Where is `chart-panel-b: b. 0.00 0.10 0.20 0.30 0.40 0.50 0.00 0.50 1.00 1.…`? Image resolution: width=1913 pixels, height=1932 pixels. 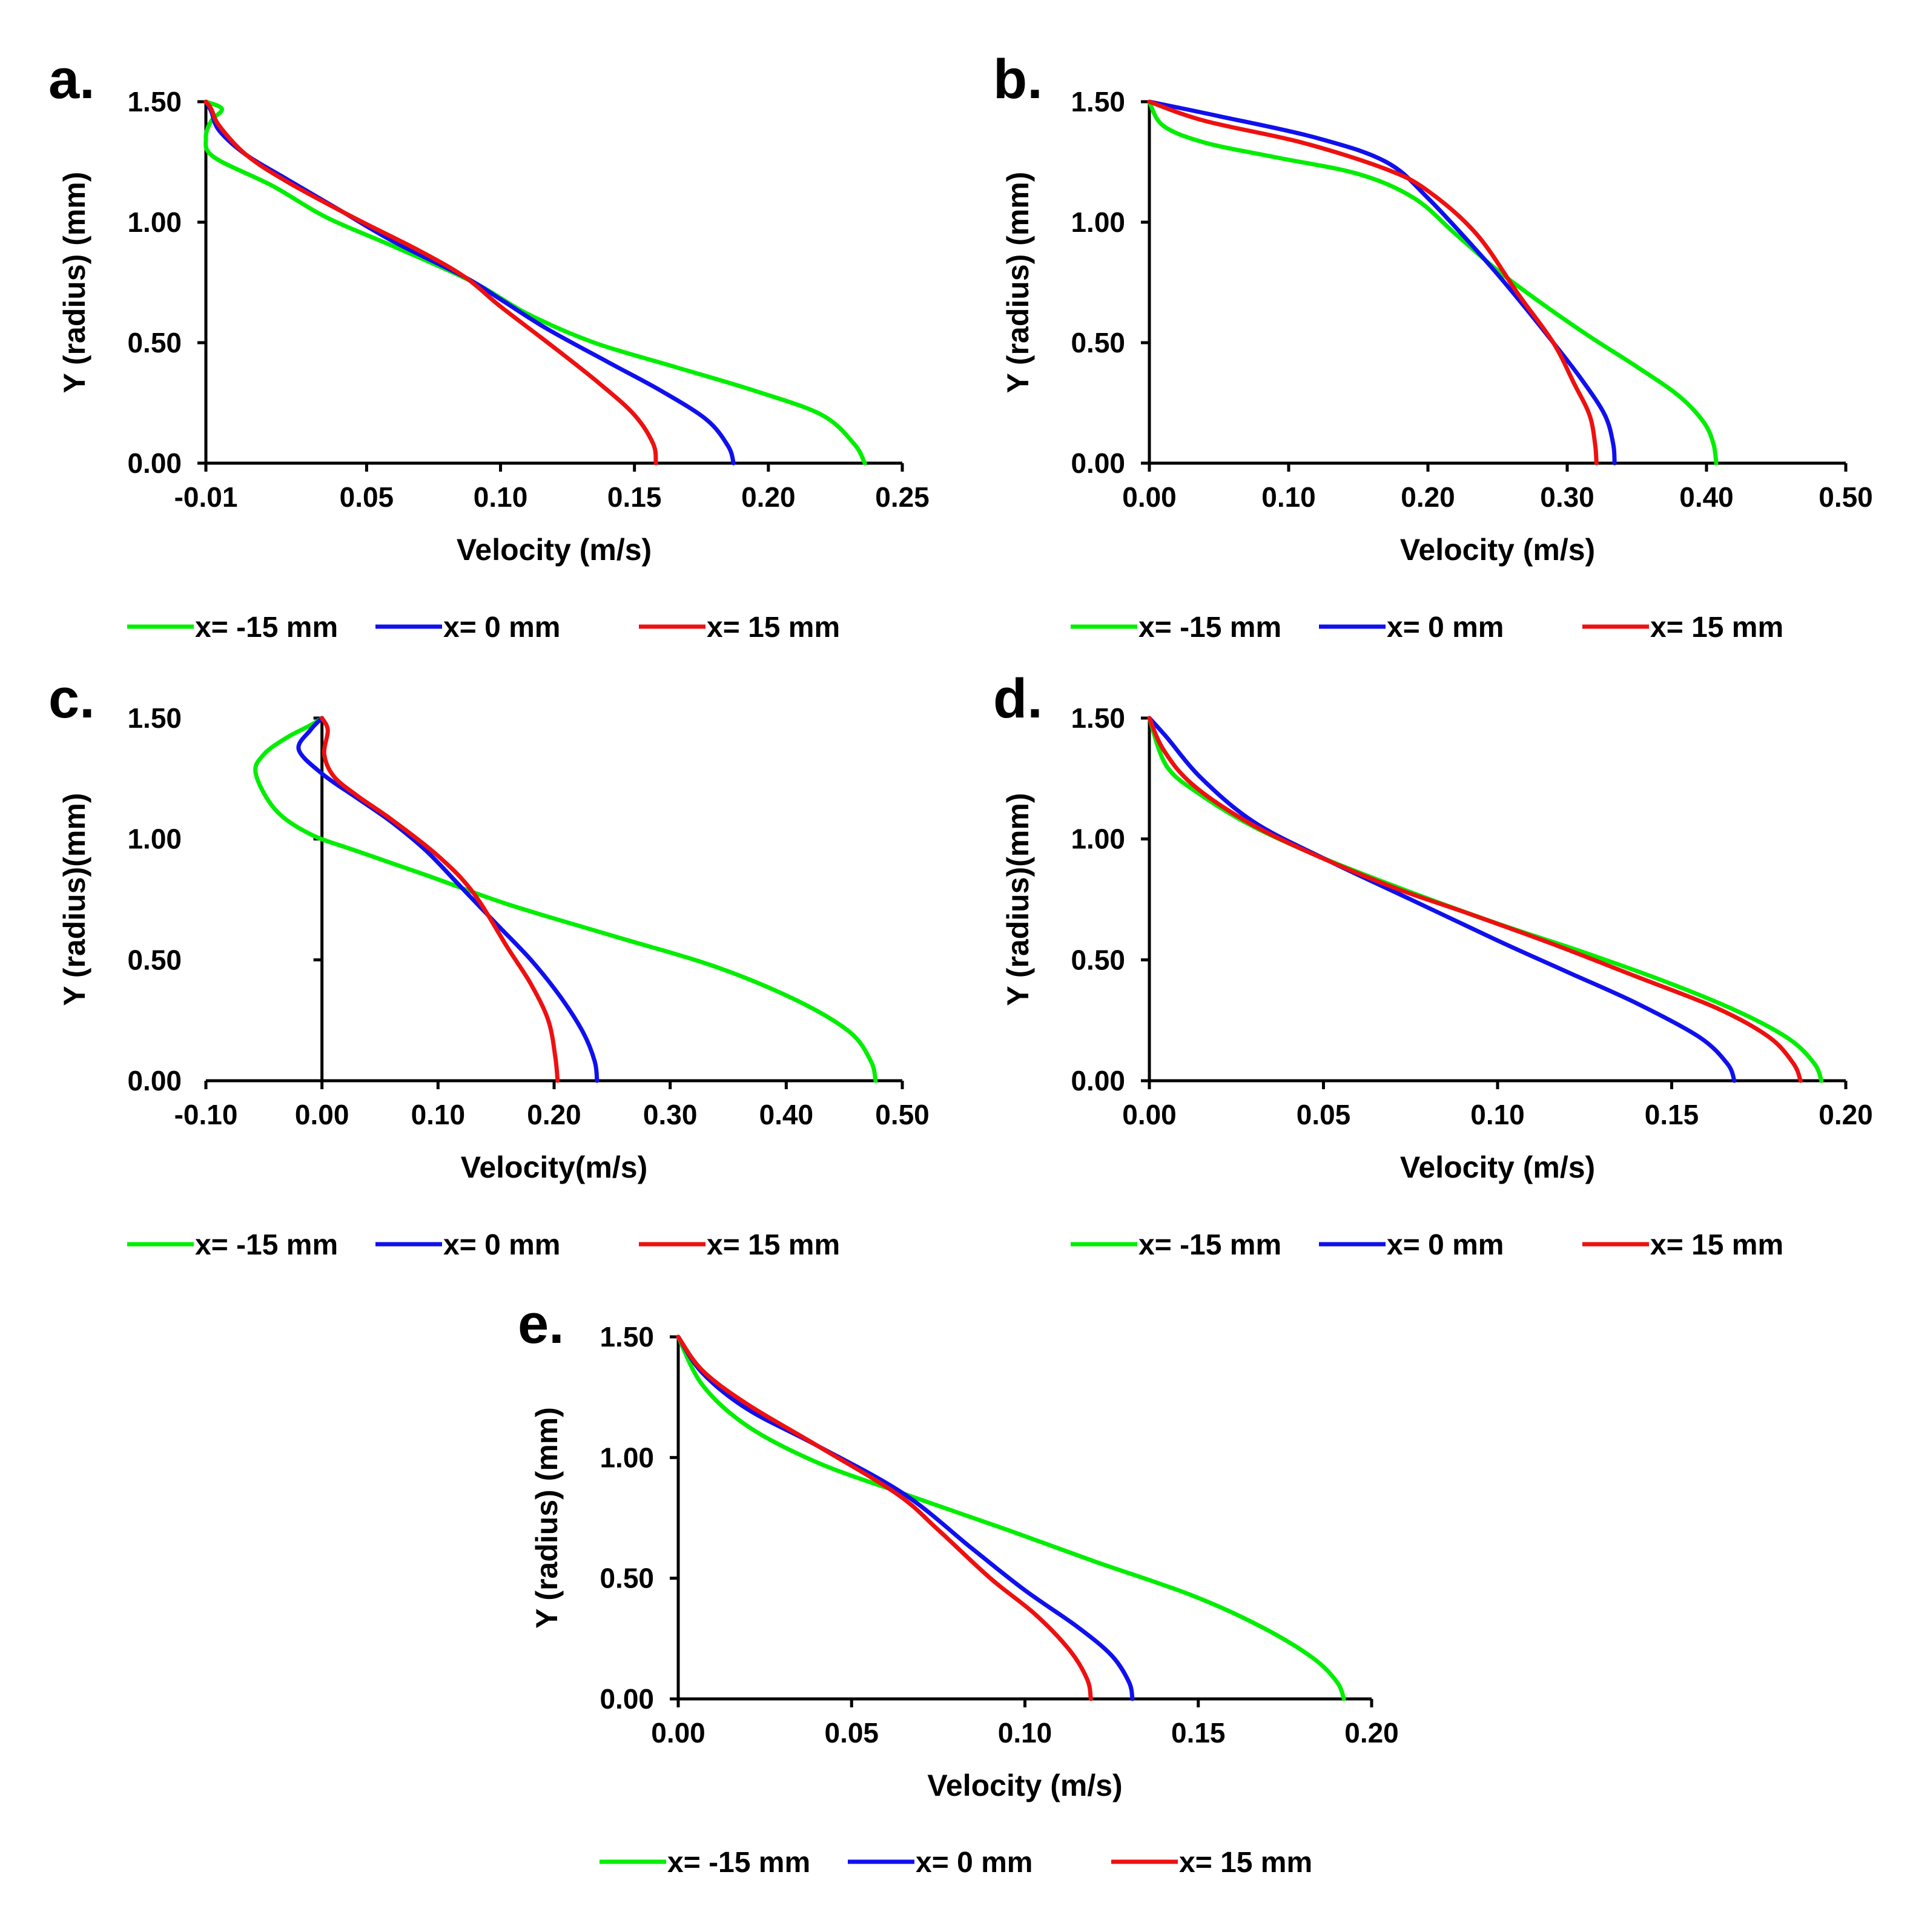
chart-panel-b: b. 0.00 0.10 0.20 0.30 0.40 0.50 0.00 0.50 1.00 1.… is located at coordinates (1433, 346).